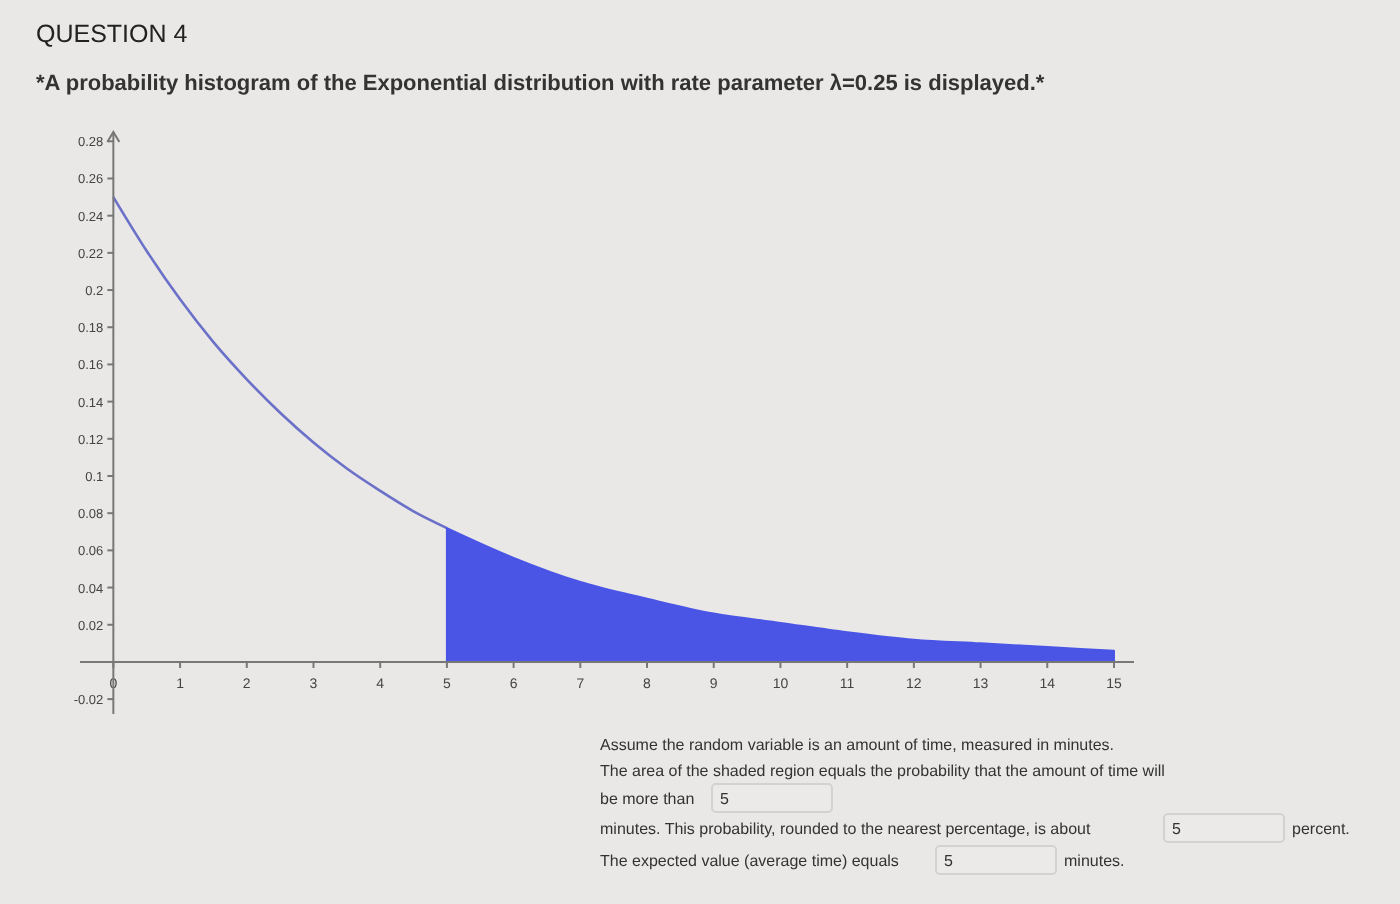  What do you see at coordinates (541, 84) in the screenshot?
I see `chart-subtitle: *A probability histogram of the Exponential distribution with rate parameter λ=0.25 is displayed.*` at bounding box center [541, 84].